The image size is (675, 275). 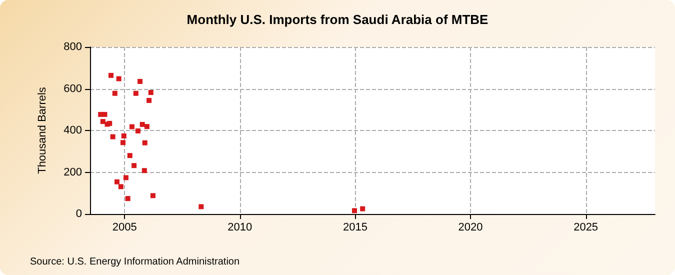 What do you see at coordinates (42, 130) in the screenshot?
I see `y-axis-title: Thousand Barrels` at bounding box center [42, 130].